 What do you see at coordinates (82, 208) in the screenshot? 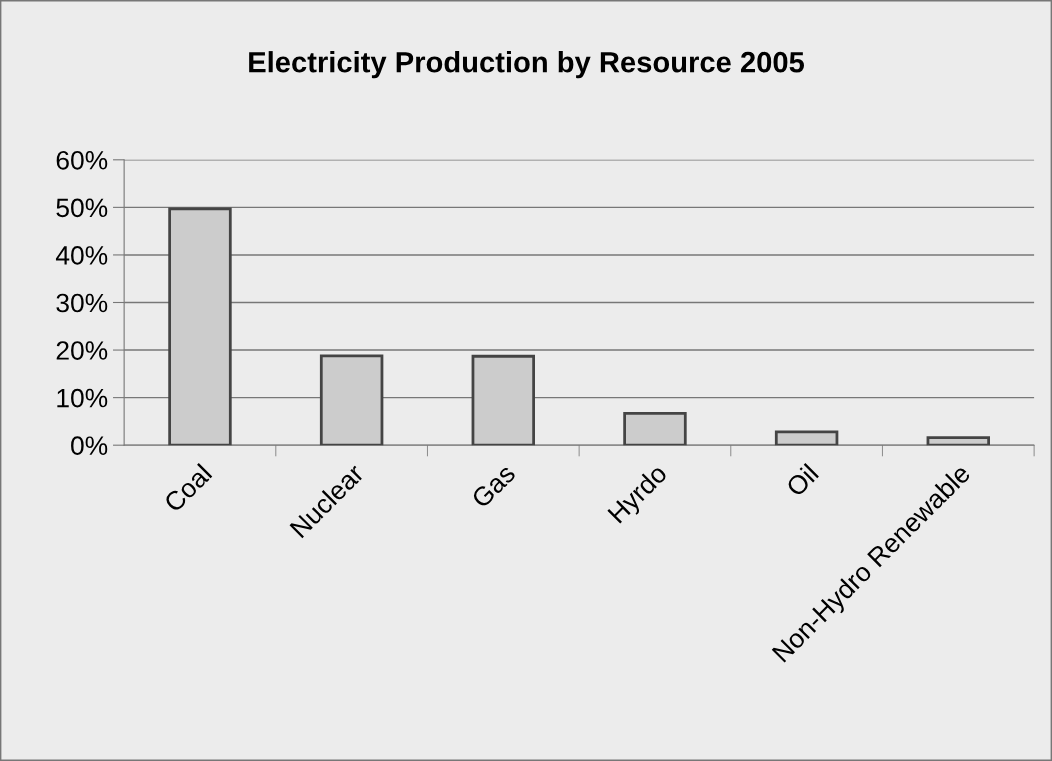
I see `y-tick-label: 50%` at bounding box center [82, 208].